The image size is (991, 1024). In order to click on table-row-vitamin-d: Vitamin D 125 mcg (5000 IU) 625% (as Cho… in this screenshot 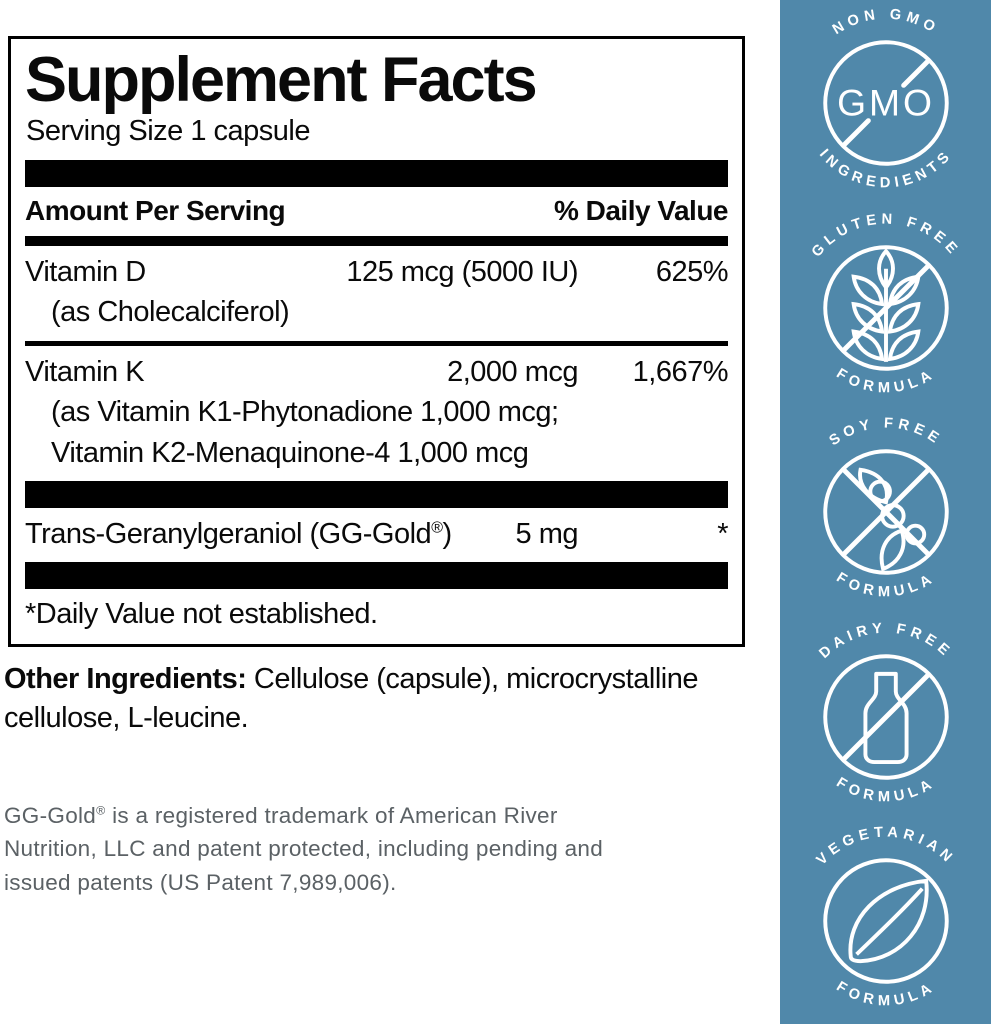, I will do `click(376, 293)`.